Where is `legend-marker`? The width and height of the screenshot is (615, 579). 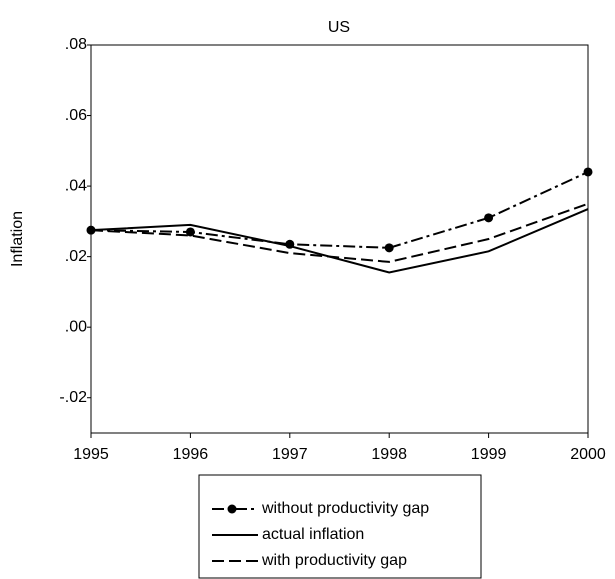 legend-marker is located at coordinates (232, 509).